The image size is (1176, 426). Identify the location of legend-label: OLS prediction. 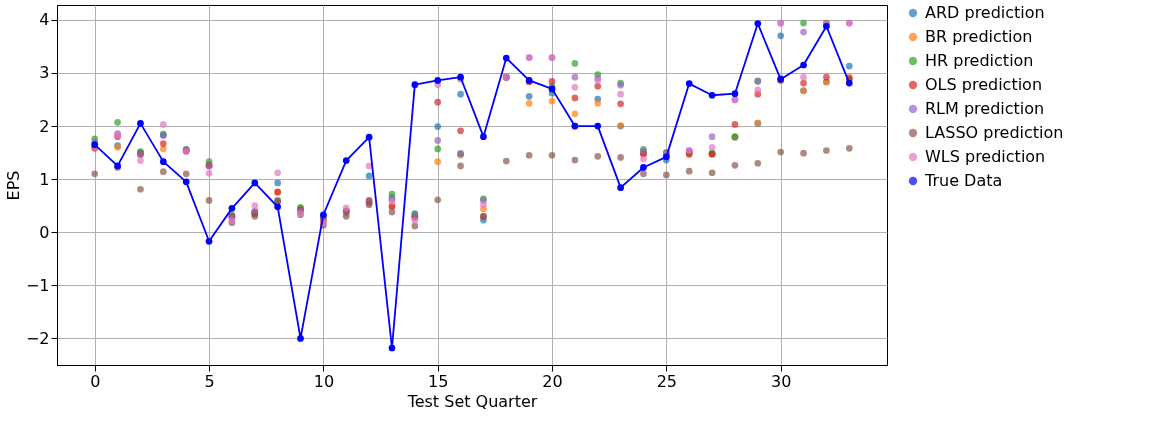
(984, 84).